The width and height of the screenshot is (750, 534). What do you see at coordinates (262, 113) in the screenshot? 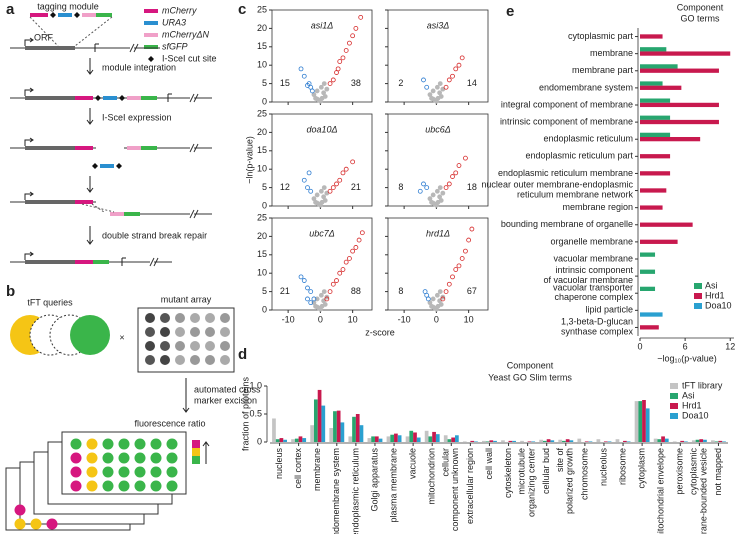
I see `y-tick-label: 25` at bounding box center [262, 113].